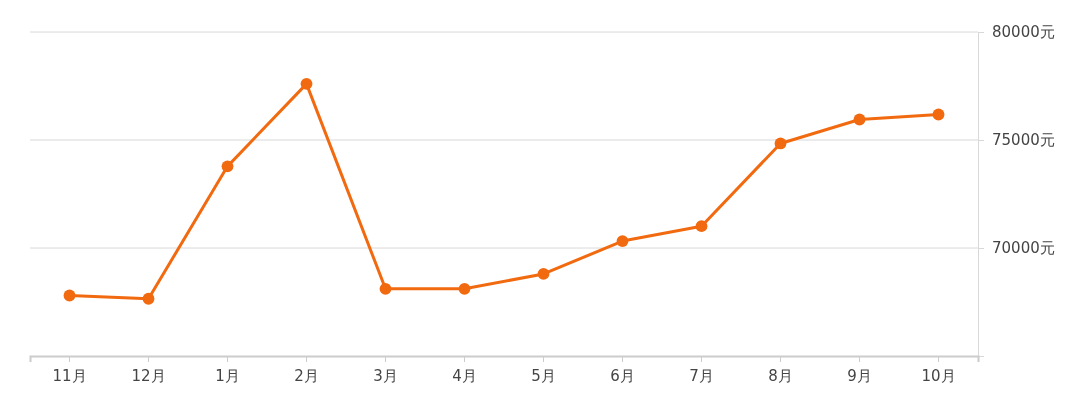 The height and width of the screenshot is (420, 1080). Describe the element at coordinates (1023, 248) in the screenshot. I see `y-tick-label: 70000元` at that location.